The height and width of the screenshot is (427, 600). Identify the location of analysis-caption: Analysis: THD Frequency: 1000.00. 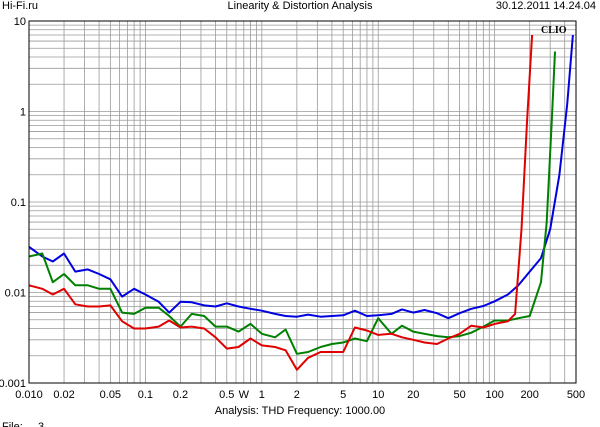
(300, 411).